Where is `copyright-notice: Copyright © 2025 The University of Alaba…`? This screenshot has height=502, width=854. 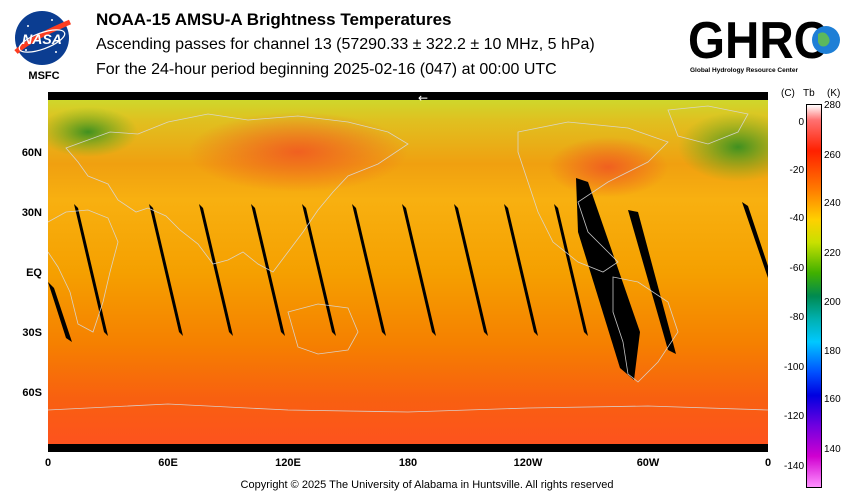
copyright-notice: Copyright © 2025 The University of Alaba… is located at coordinates (427, 485).